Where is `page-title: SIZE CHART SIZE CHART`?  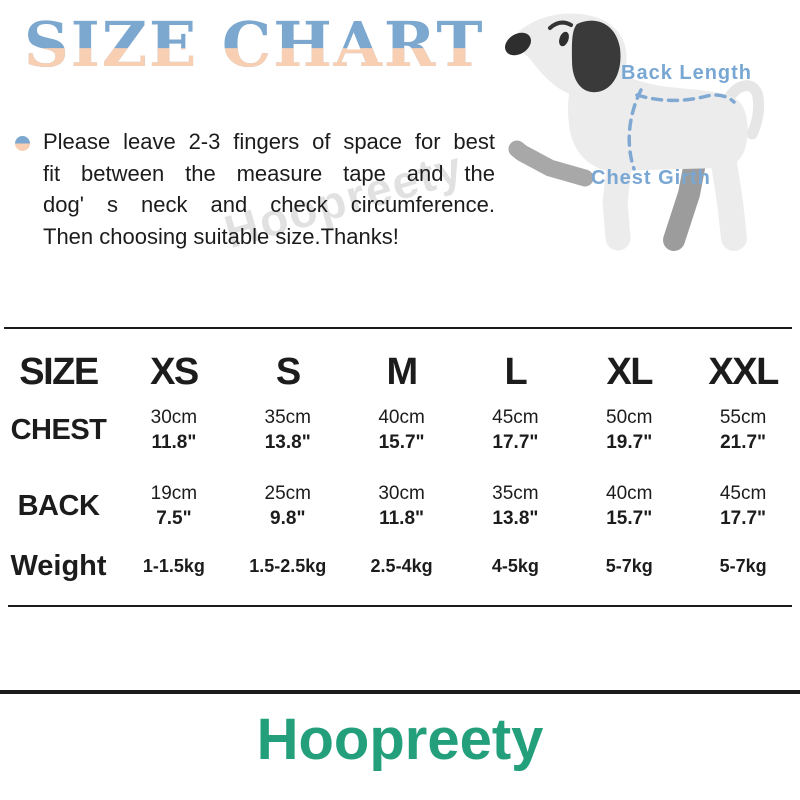
page-title: SIZE CHART SIZE CHART is located at coordinates (264, 54).